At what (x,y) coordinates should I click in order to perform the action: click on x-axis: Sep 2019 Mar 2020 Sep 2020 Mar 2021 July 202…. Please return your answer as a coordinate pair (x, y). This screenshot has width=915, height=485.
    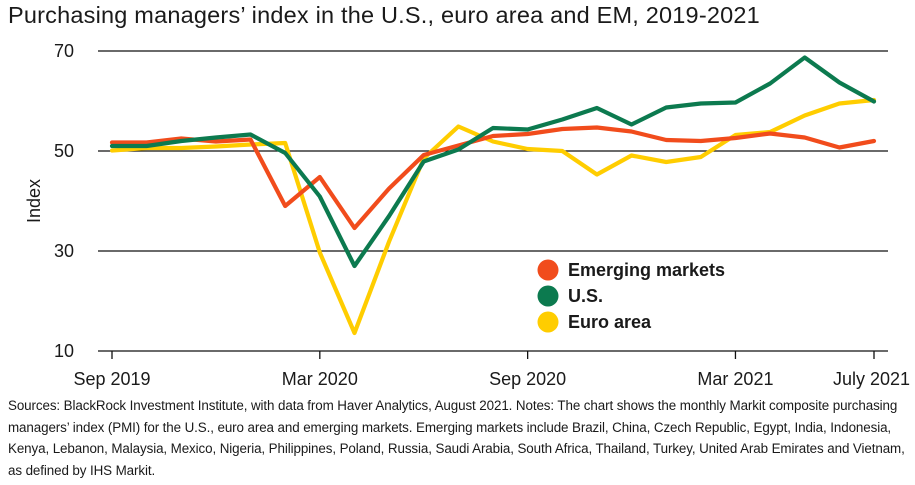
    Looking at the image, I should click on (491, 369).